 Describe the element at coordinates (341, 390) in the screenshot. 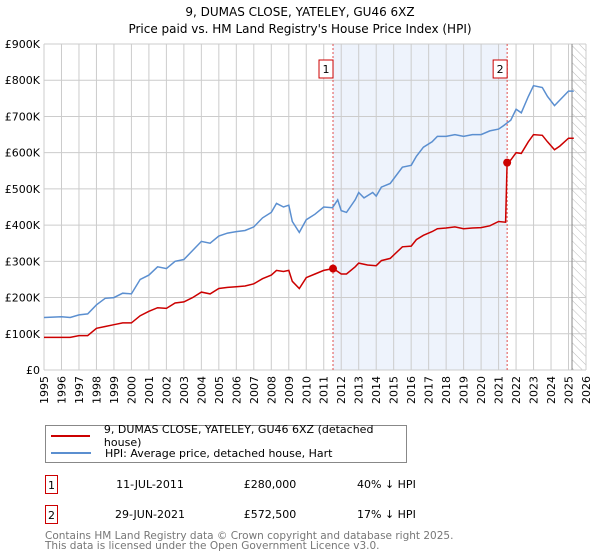

I see `x-tick-label: 2012` at that location.